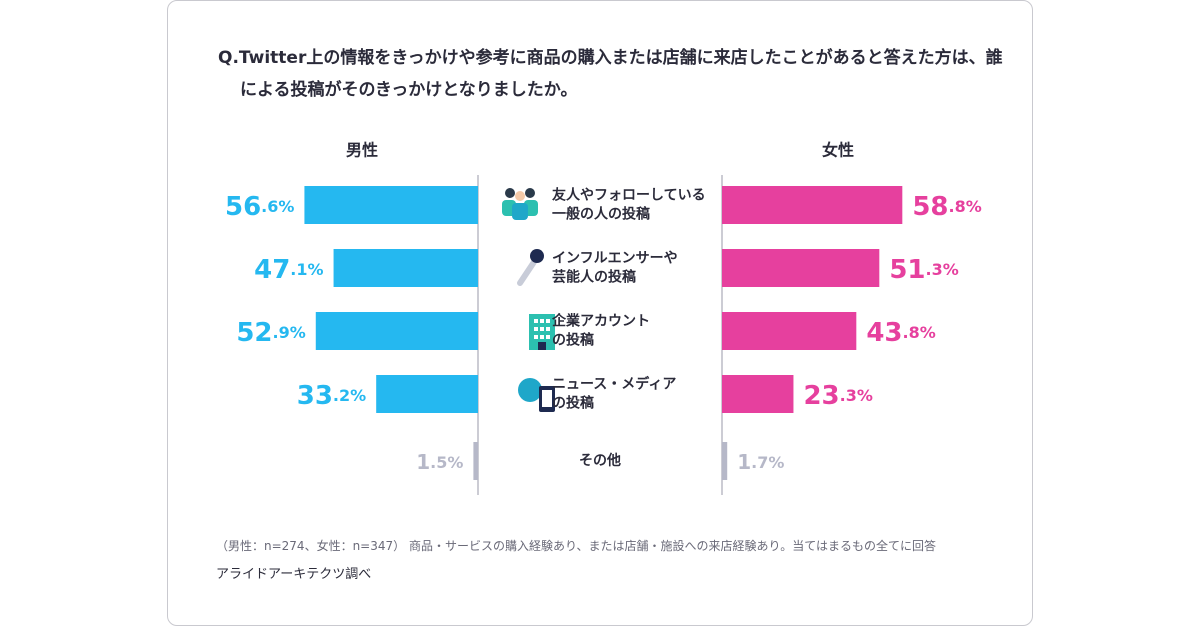 The width and height of the screenshot is (1200, 630). Describe the element at coordinates (362, 150) in the screenshot. I see `legend-label: 男性` at that location.